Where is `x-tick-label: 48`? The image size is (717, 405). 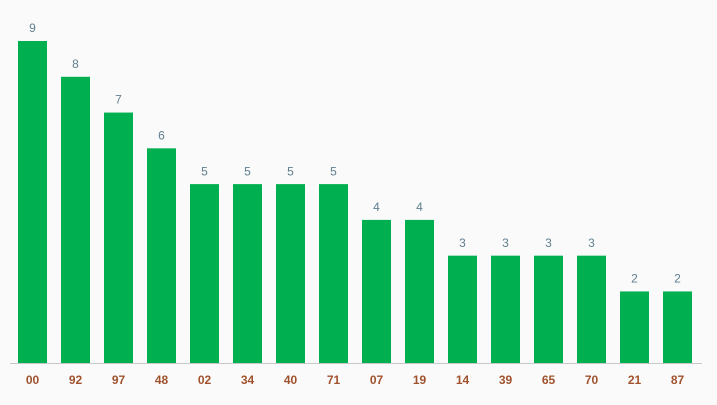 x-tick-label: 48 is located at coordinates (162, 380).